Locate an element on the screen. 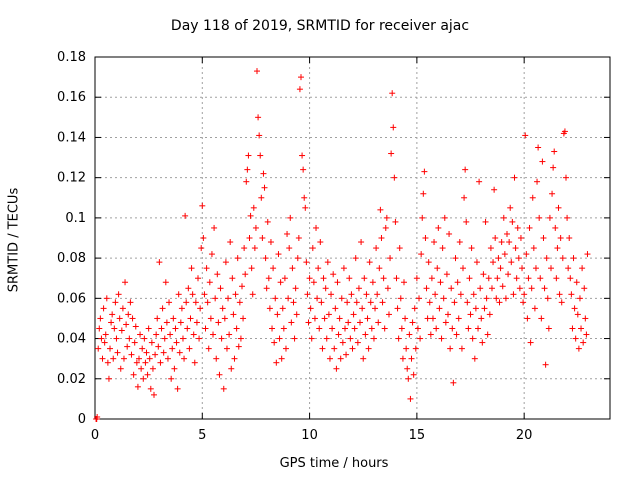 This screenshot has height=480, width=640. y-tick-label: 0.18 is located at coordinates (71, 57).